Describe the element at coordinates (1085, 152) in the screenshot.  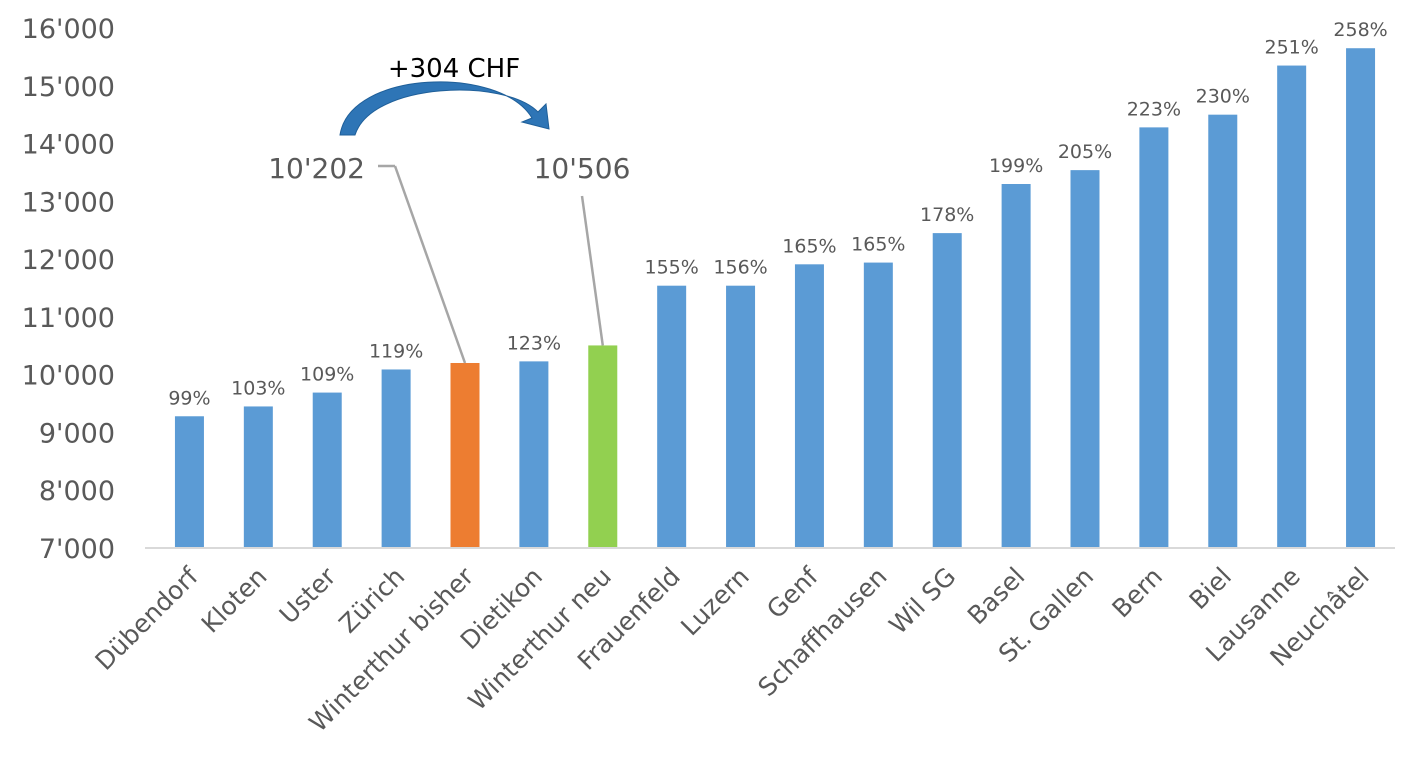
I see `data-label: 205%` at that location.